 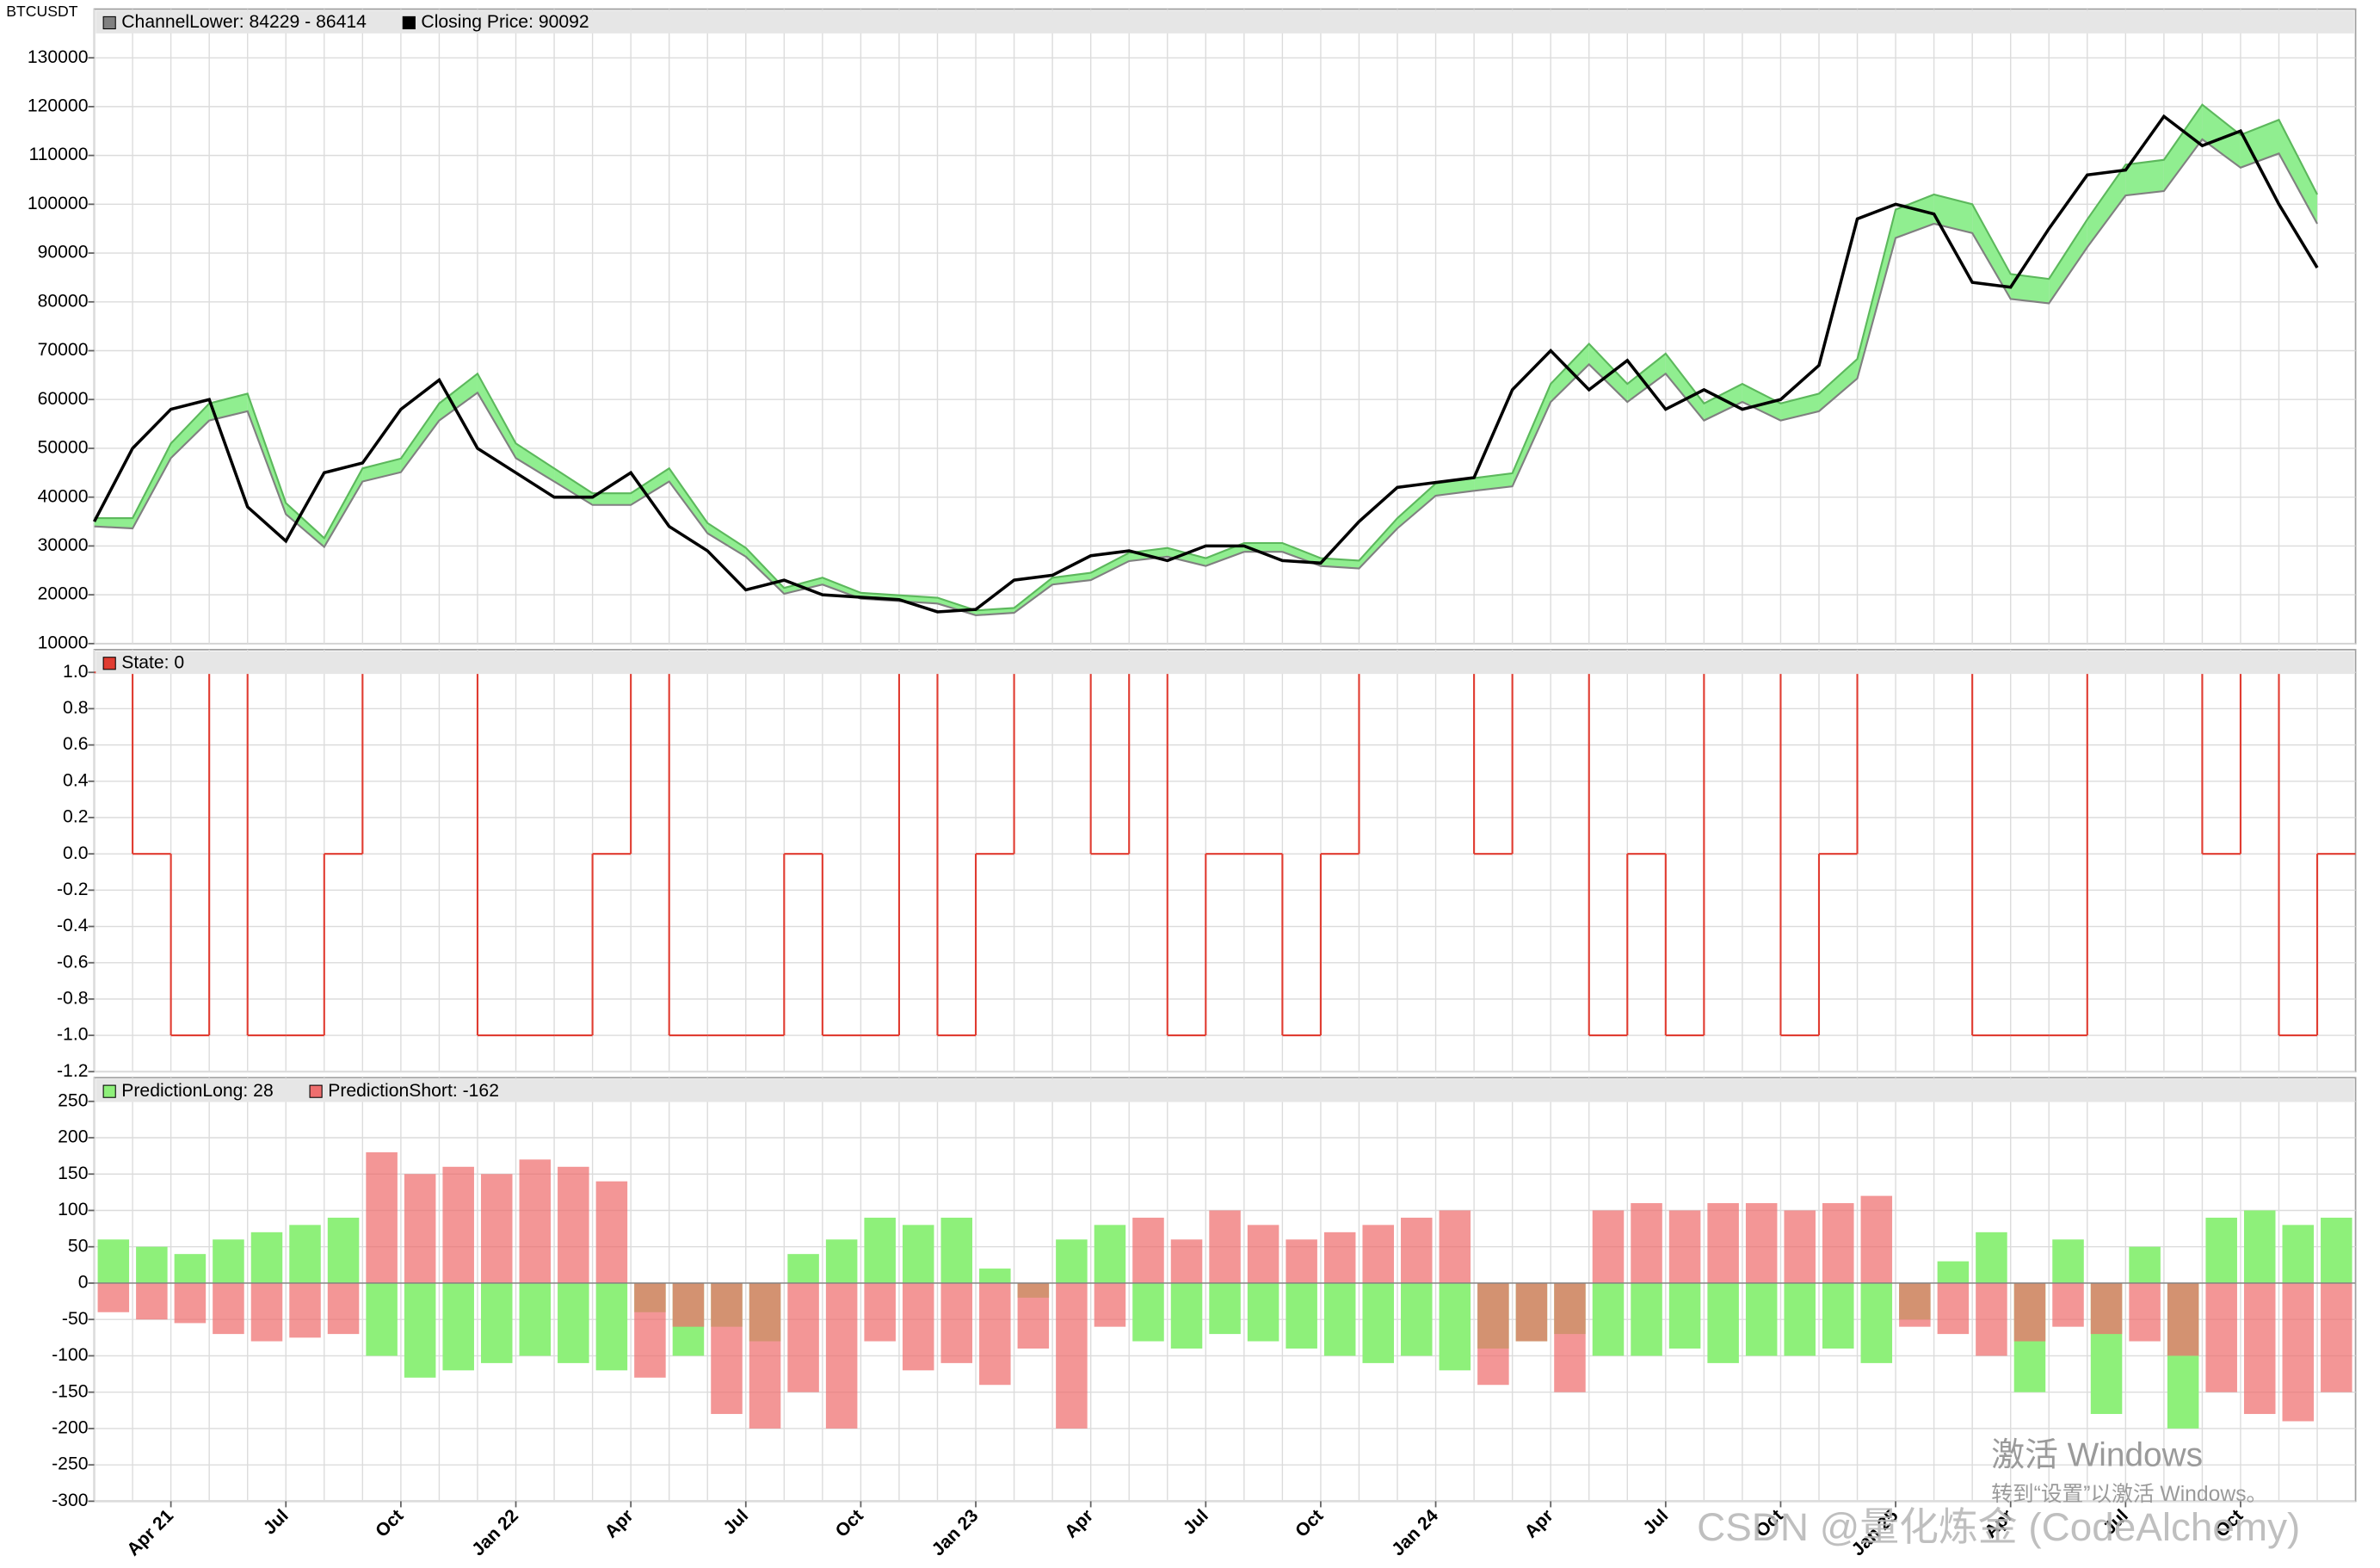 What do you see at coordinates (244, 22) in the screenshot?
I see `legend-label: ChannelLower: 84229 - 86414` at bounding box center [244, 22].